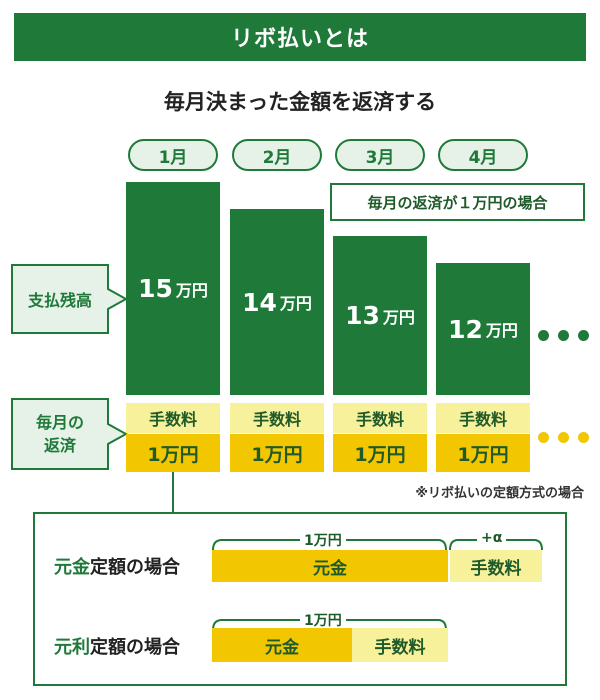 The width and height of the screenshot is (600, 700). I want to click on balance-bar-1: 15 万円, so click(173, 288).